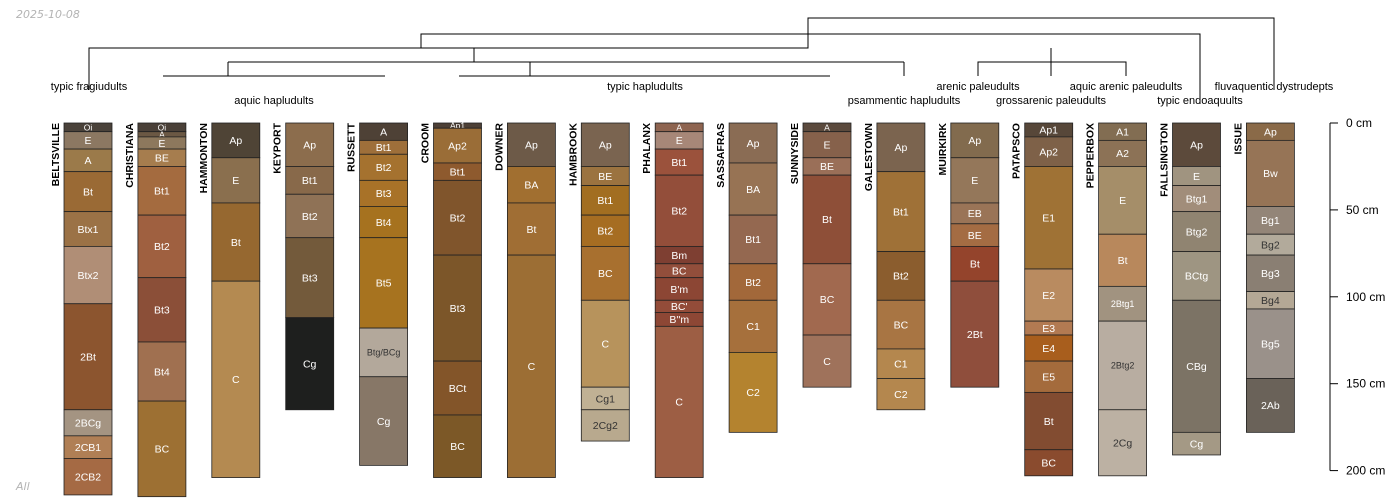 The image size is (1400, 500). What do you see at coordinates (1365, 471) in the screenshot?
I see `axis-tick-label: 200 cm` at bounding box center [1365, 471].